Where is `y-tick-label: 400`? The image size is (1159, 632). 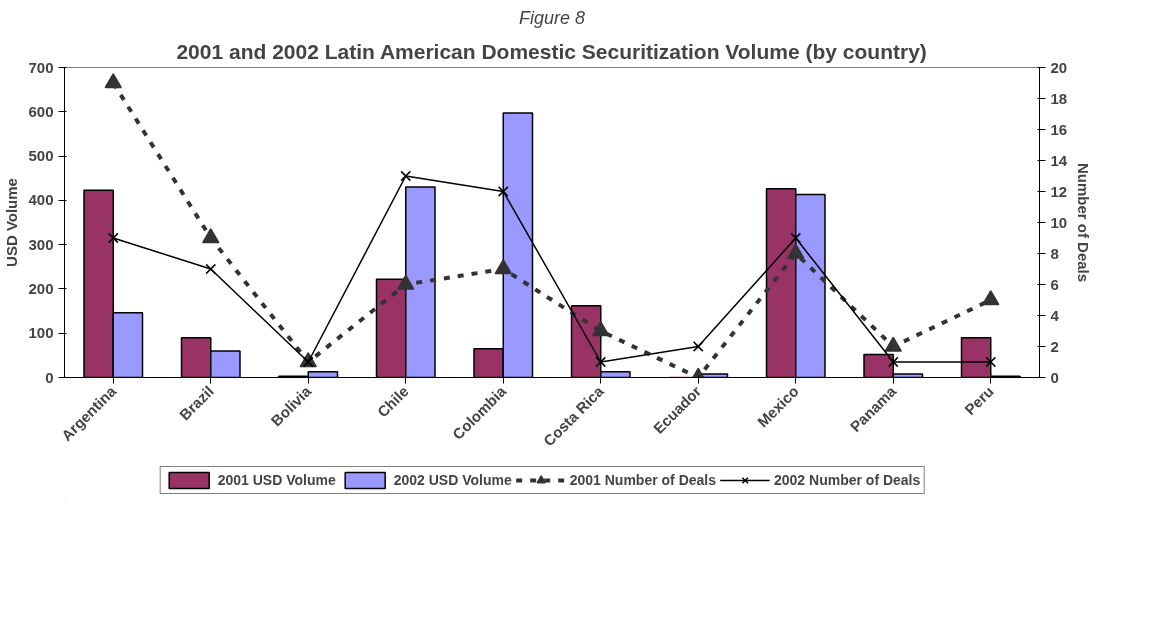
y-tick-label: 400 is located at coordinates (41, 200).